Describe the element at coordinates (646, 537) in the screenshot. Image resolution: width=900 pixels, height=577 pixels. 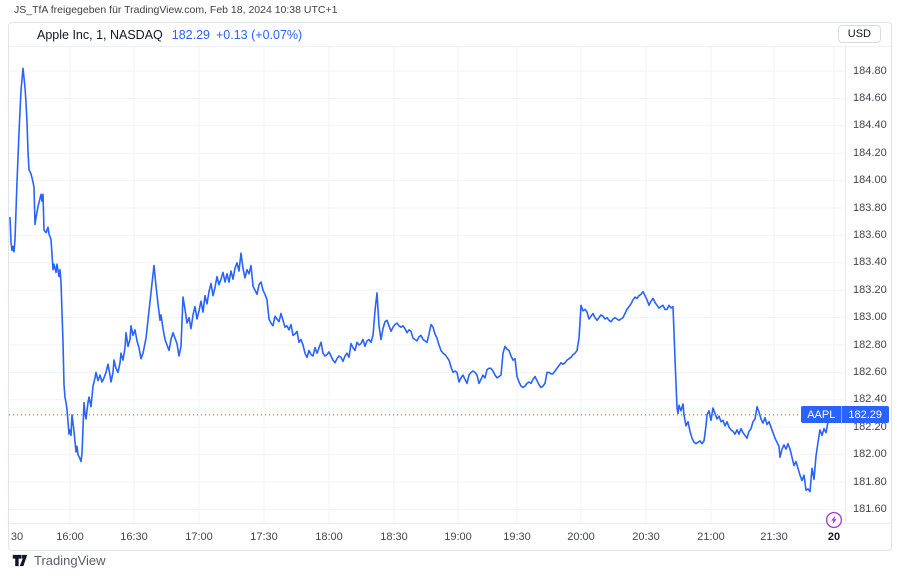
I see `time-axis-label: 20:30` at that location.